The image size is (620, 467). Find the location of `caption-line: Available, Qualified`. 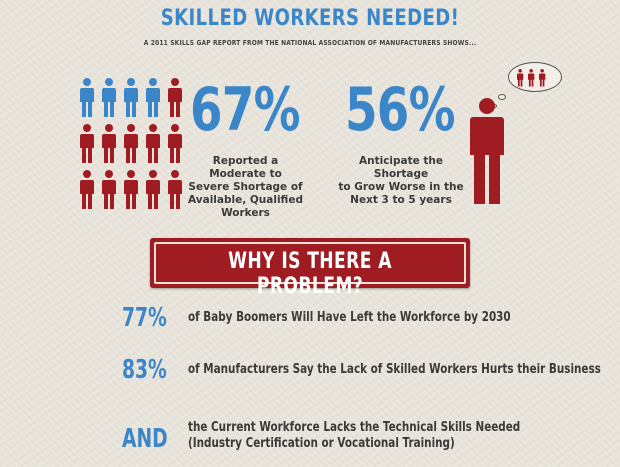

caption-line: Available, Qualified is located at coordinates (245, 200).